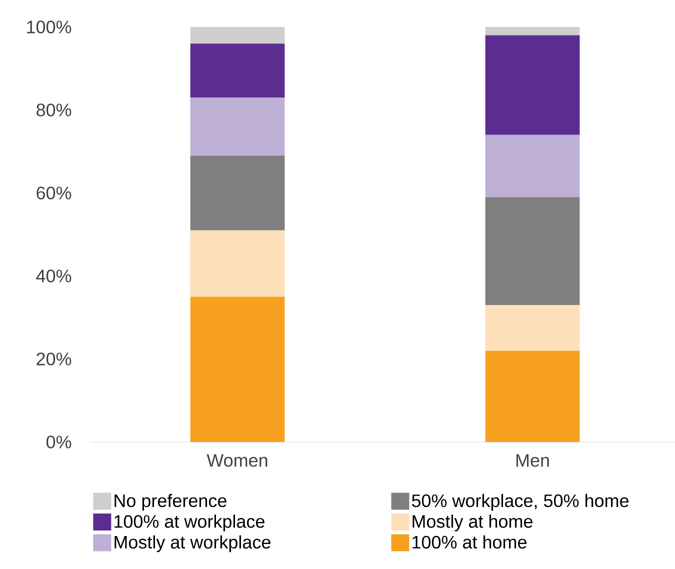 This screenshot has width=675, height=569. What do you see at coordinates (532, 460) in the screenshot?
I see `x-tick-label: Men` at bounding box center [532, 460].